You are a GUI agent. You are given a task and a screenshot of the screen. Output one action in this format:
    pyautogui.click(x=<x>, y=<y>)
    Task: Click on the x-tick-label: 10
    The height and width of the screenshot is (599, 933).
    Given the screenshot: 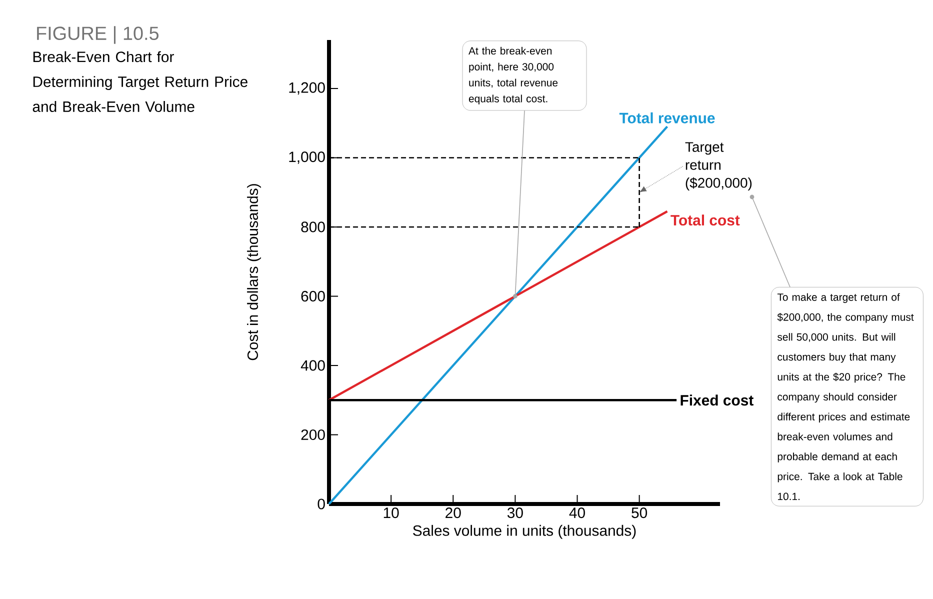 What is the action you would take?
    pyautogui.click(x=391, y=513)
    